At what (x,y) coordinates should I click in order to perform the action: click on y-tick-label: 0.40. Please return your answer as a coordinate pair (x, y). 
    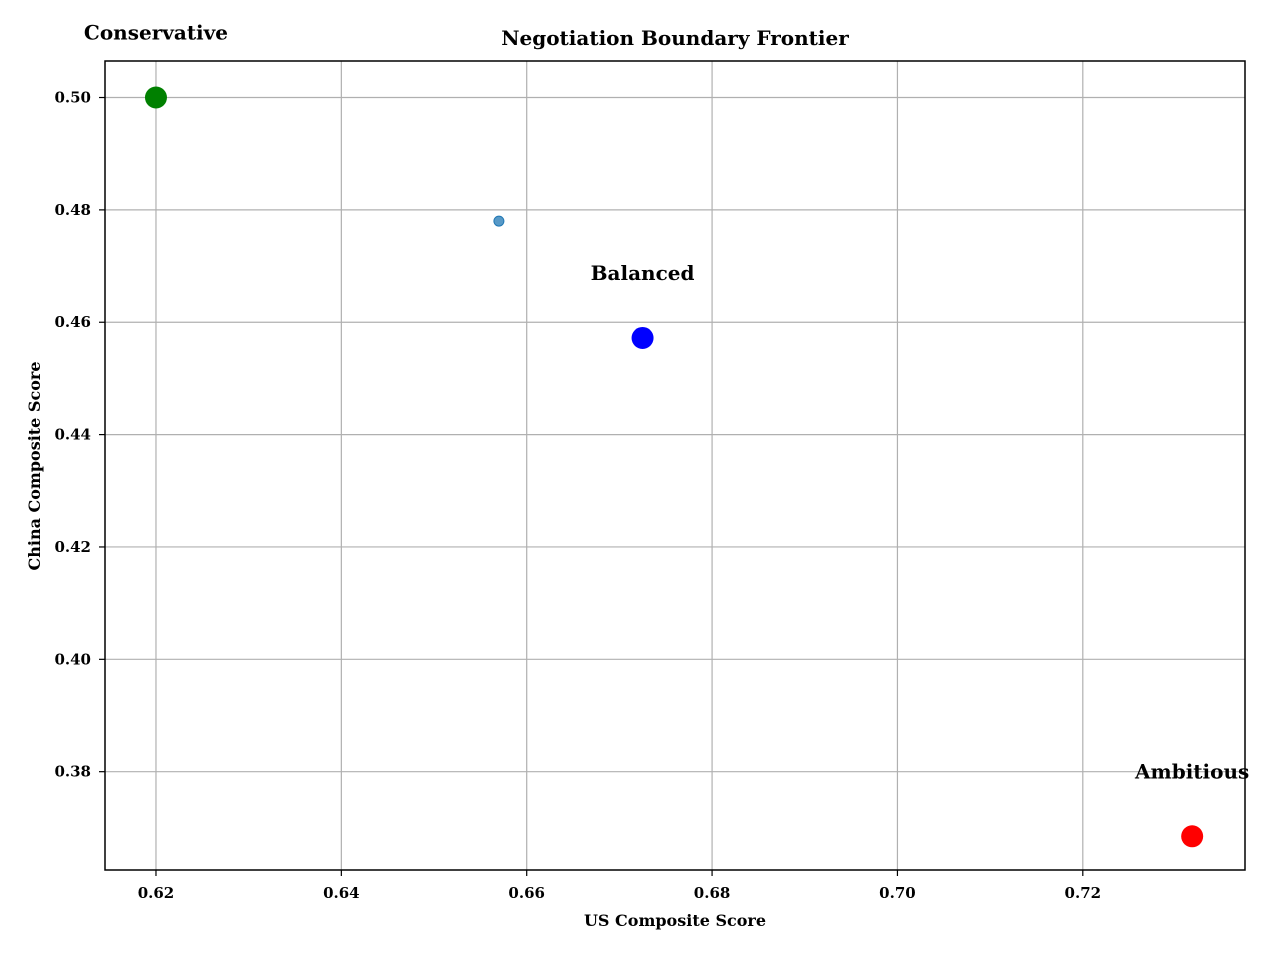
    Looking at the image, I should click on (72, 659).